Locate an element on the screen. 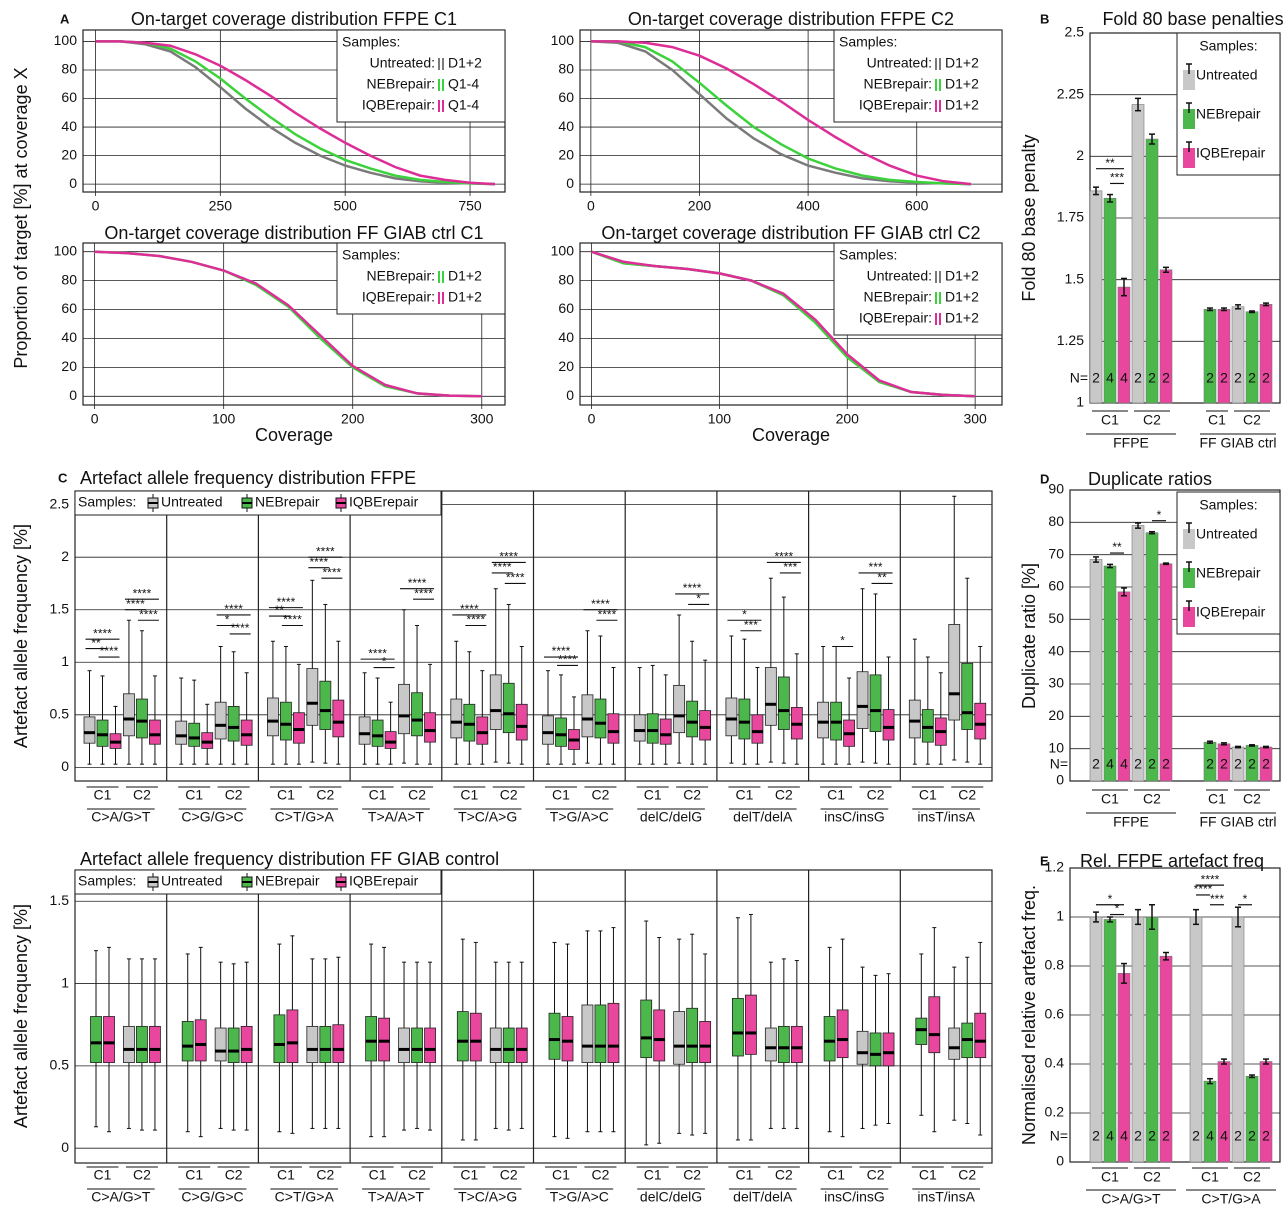  n-count: 4 is located at coordinates (1124, 1136).